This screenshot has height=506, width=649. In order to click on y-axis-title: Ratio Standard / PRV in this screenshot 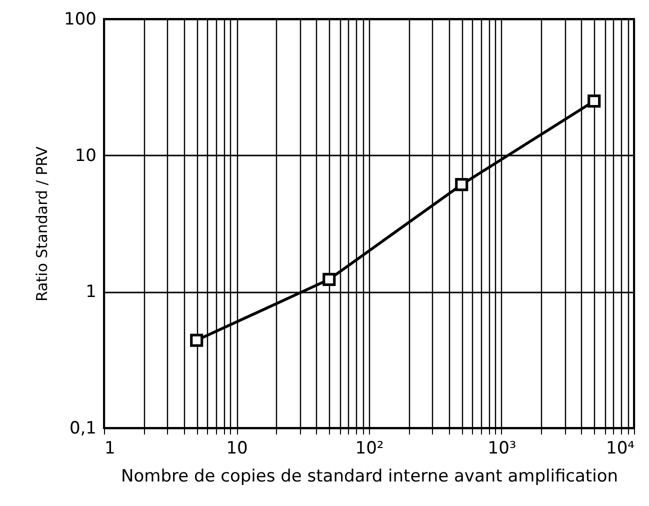, I will do `click(42, 224)`.